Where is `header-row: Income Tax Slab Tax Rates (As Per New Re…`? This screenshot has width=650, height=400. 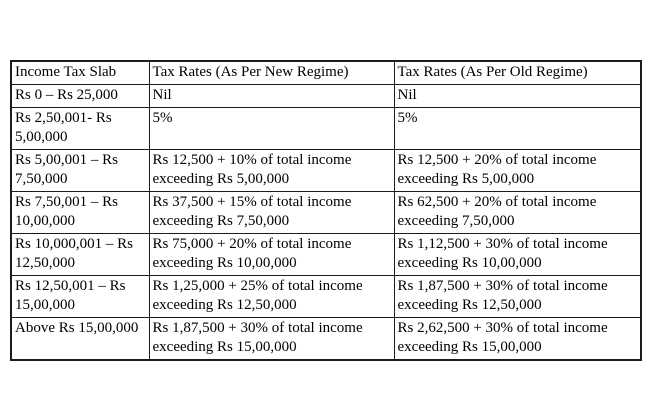 header-row: Income Tax Slab Tax Rates (As Per New Re… is located at coordinates (326, 72).